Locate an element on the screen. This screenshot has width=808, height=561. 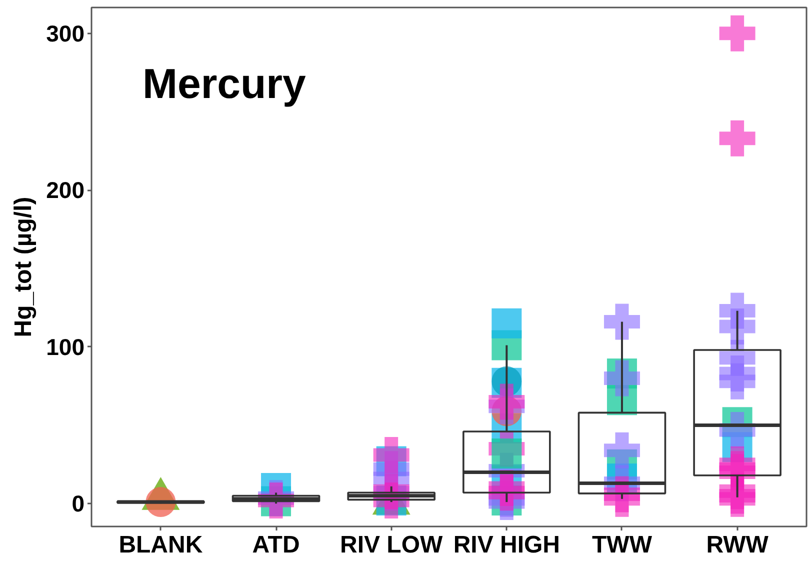
x-tick-label: ATD is located at coordinates (276, 545).